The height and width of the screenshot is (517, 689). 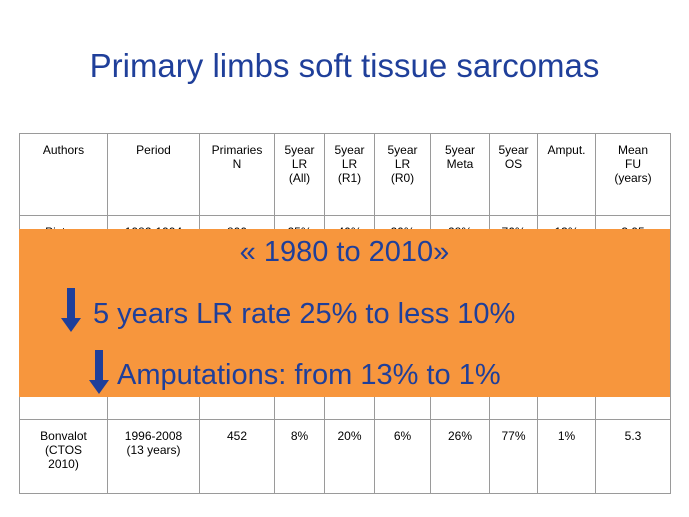 I want to click on table-cell: 20%, so click(x=349, y=456).